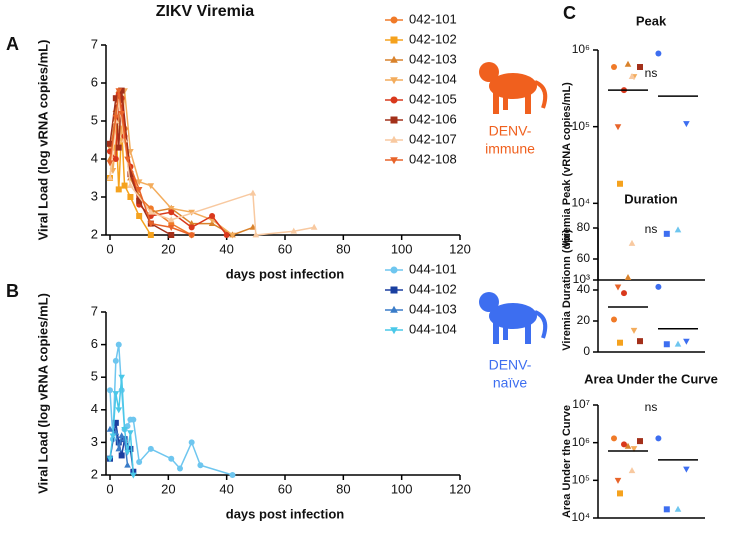 This screenshot has width=734, height=556. I want to click on group-annotation: naïve, so click(510, 383).